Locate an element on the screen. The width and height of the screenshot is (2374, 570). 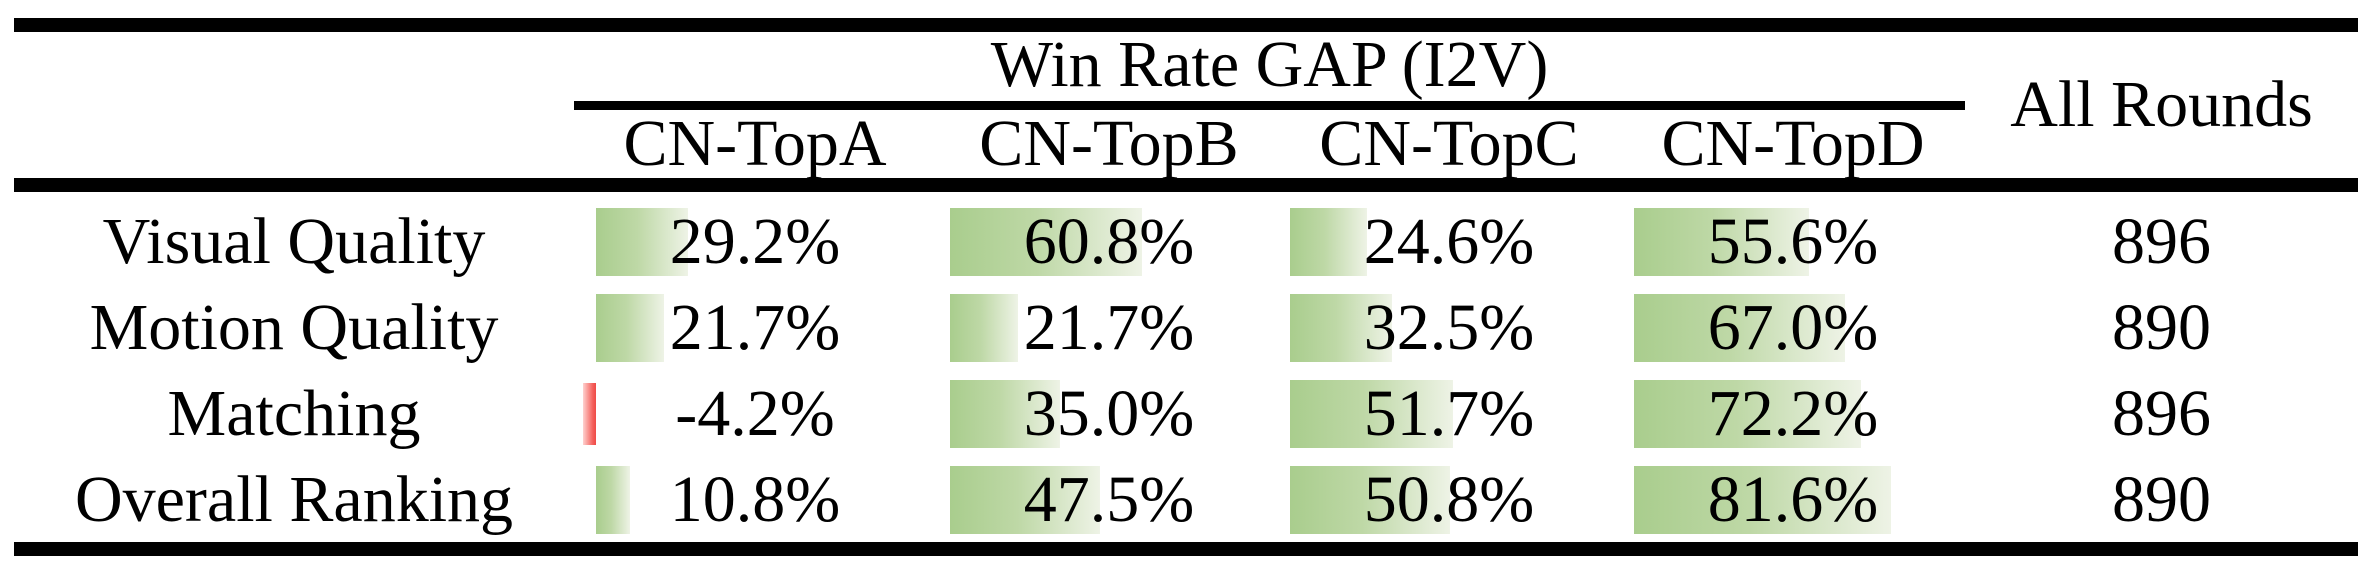
column-header-cn-topa: CN-TopA is located at coordinates (755, 143).